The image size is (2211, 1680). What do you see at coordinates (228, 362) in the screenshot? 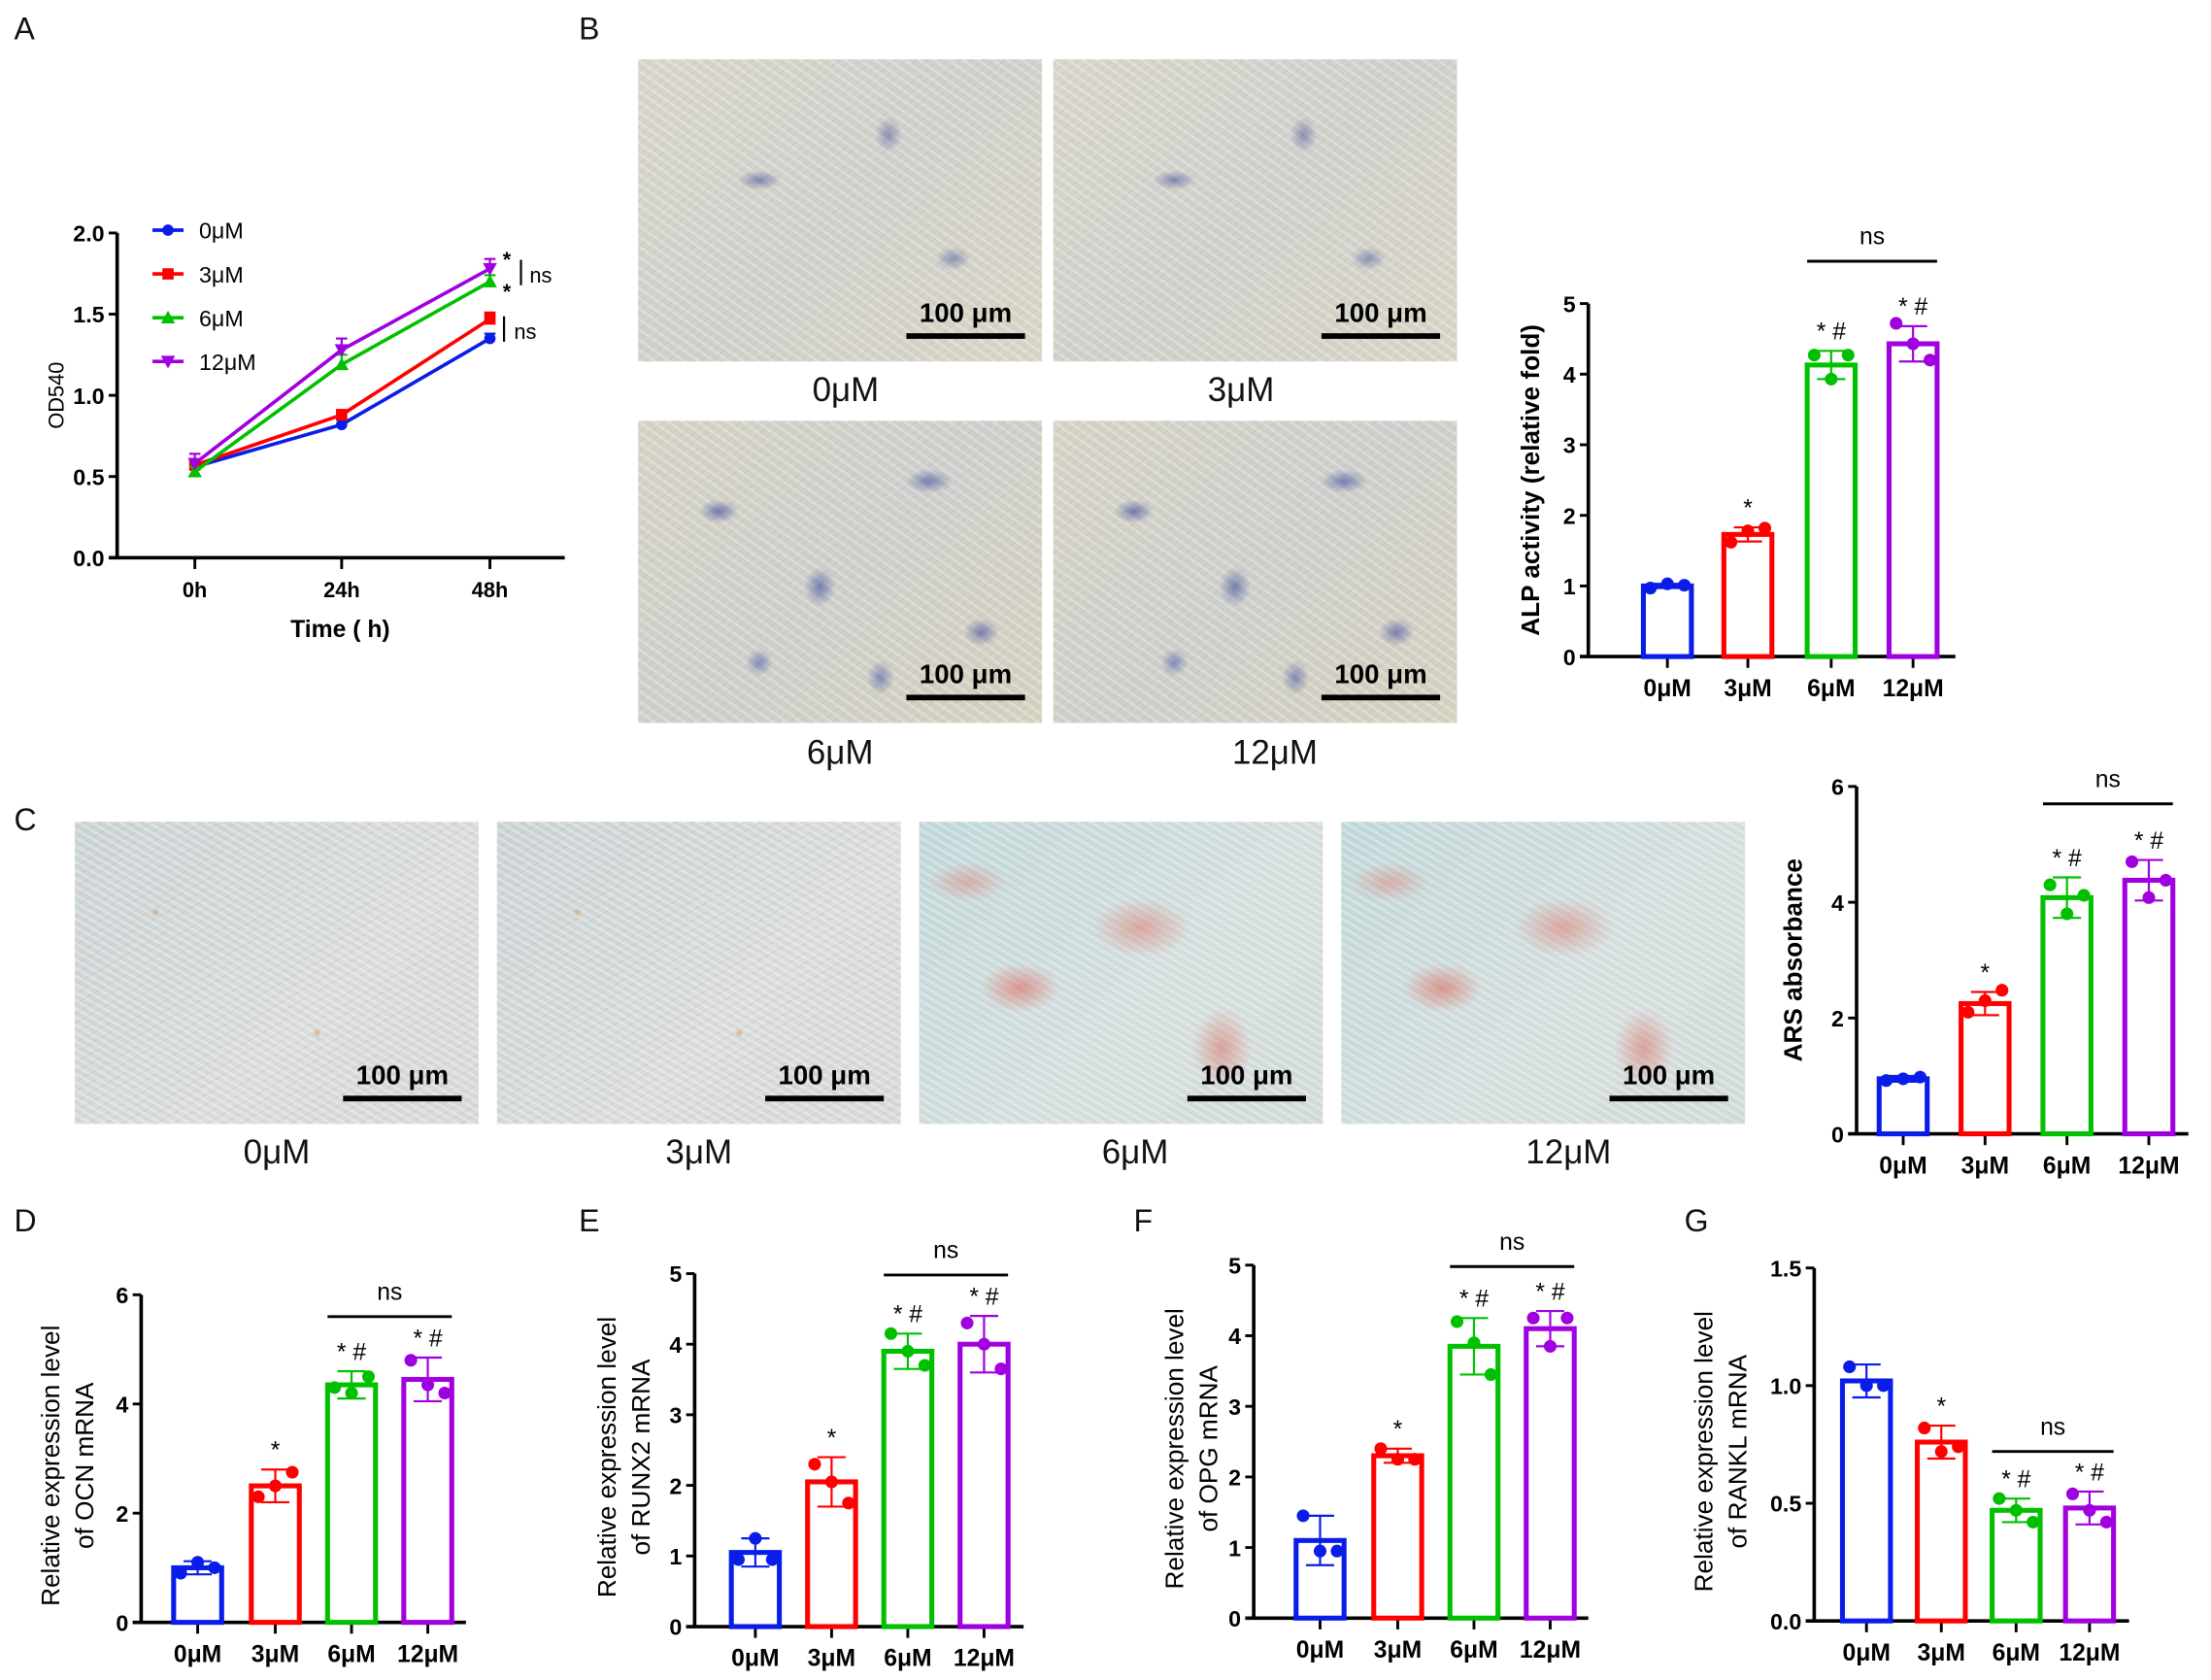
I see `legend-label: 12μM` at bounding box center [228, 362].